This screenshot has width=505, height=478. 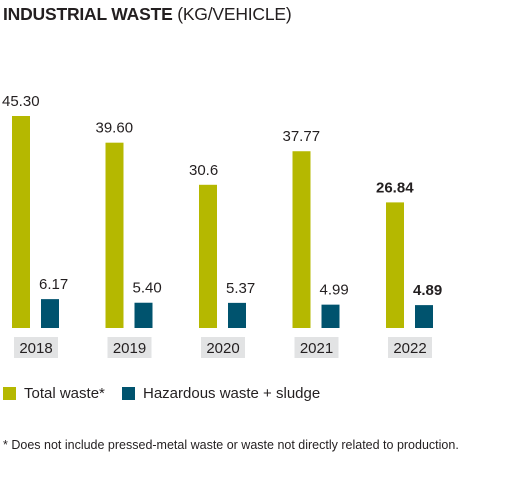 What do you see at coordinates (302, 136) in the screenshot?
I see `value-label-total-2021: 37.77` at bounding box center [302, 136].